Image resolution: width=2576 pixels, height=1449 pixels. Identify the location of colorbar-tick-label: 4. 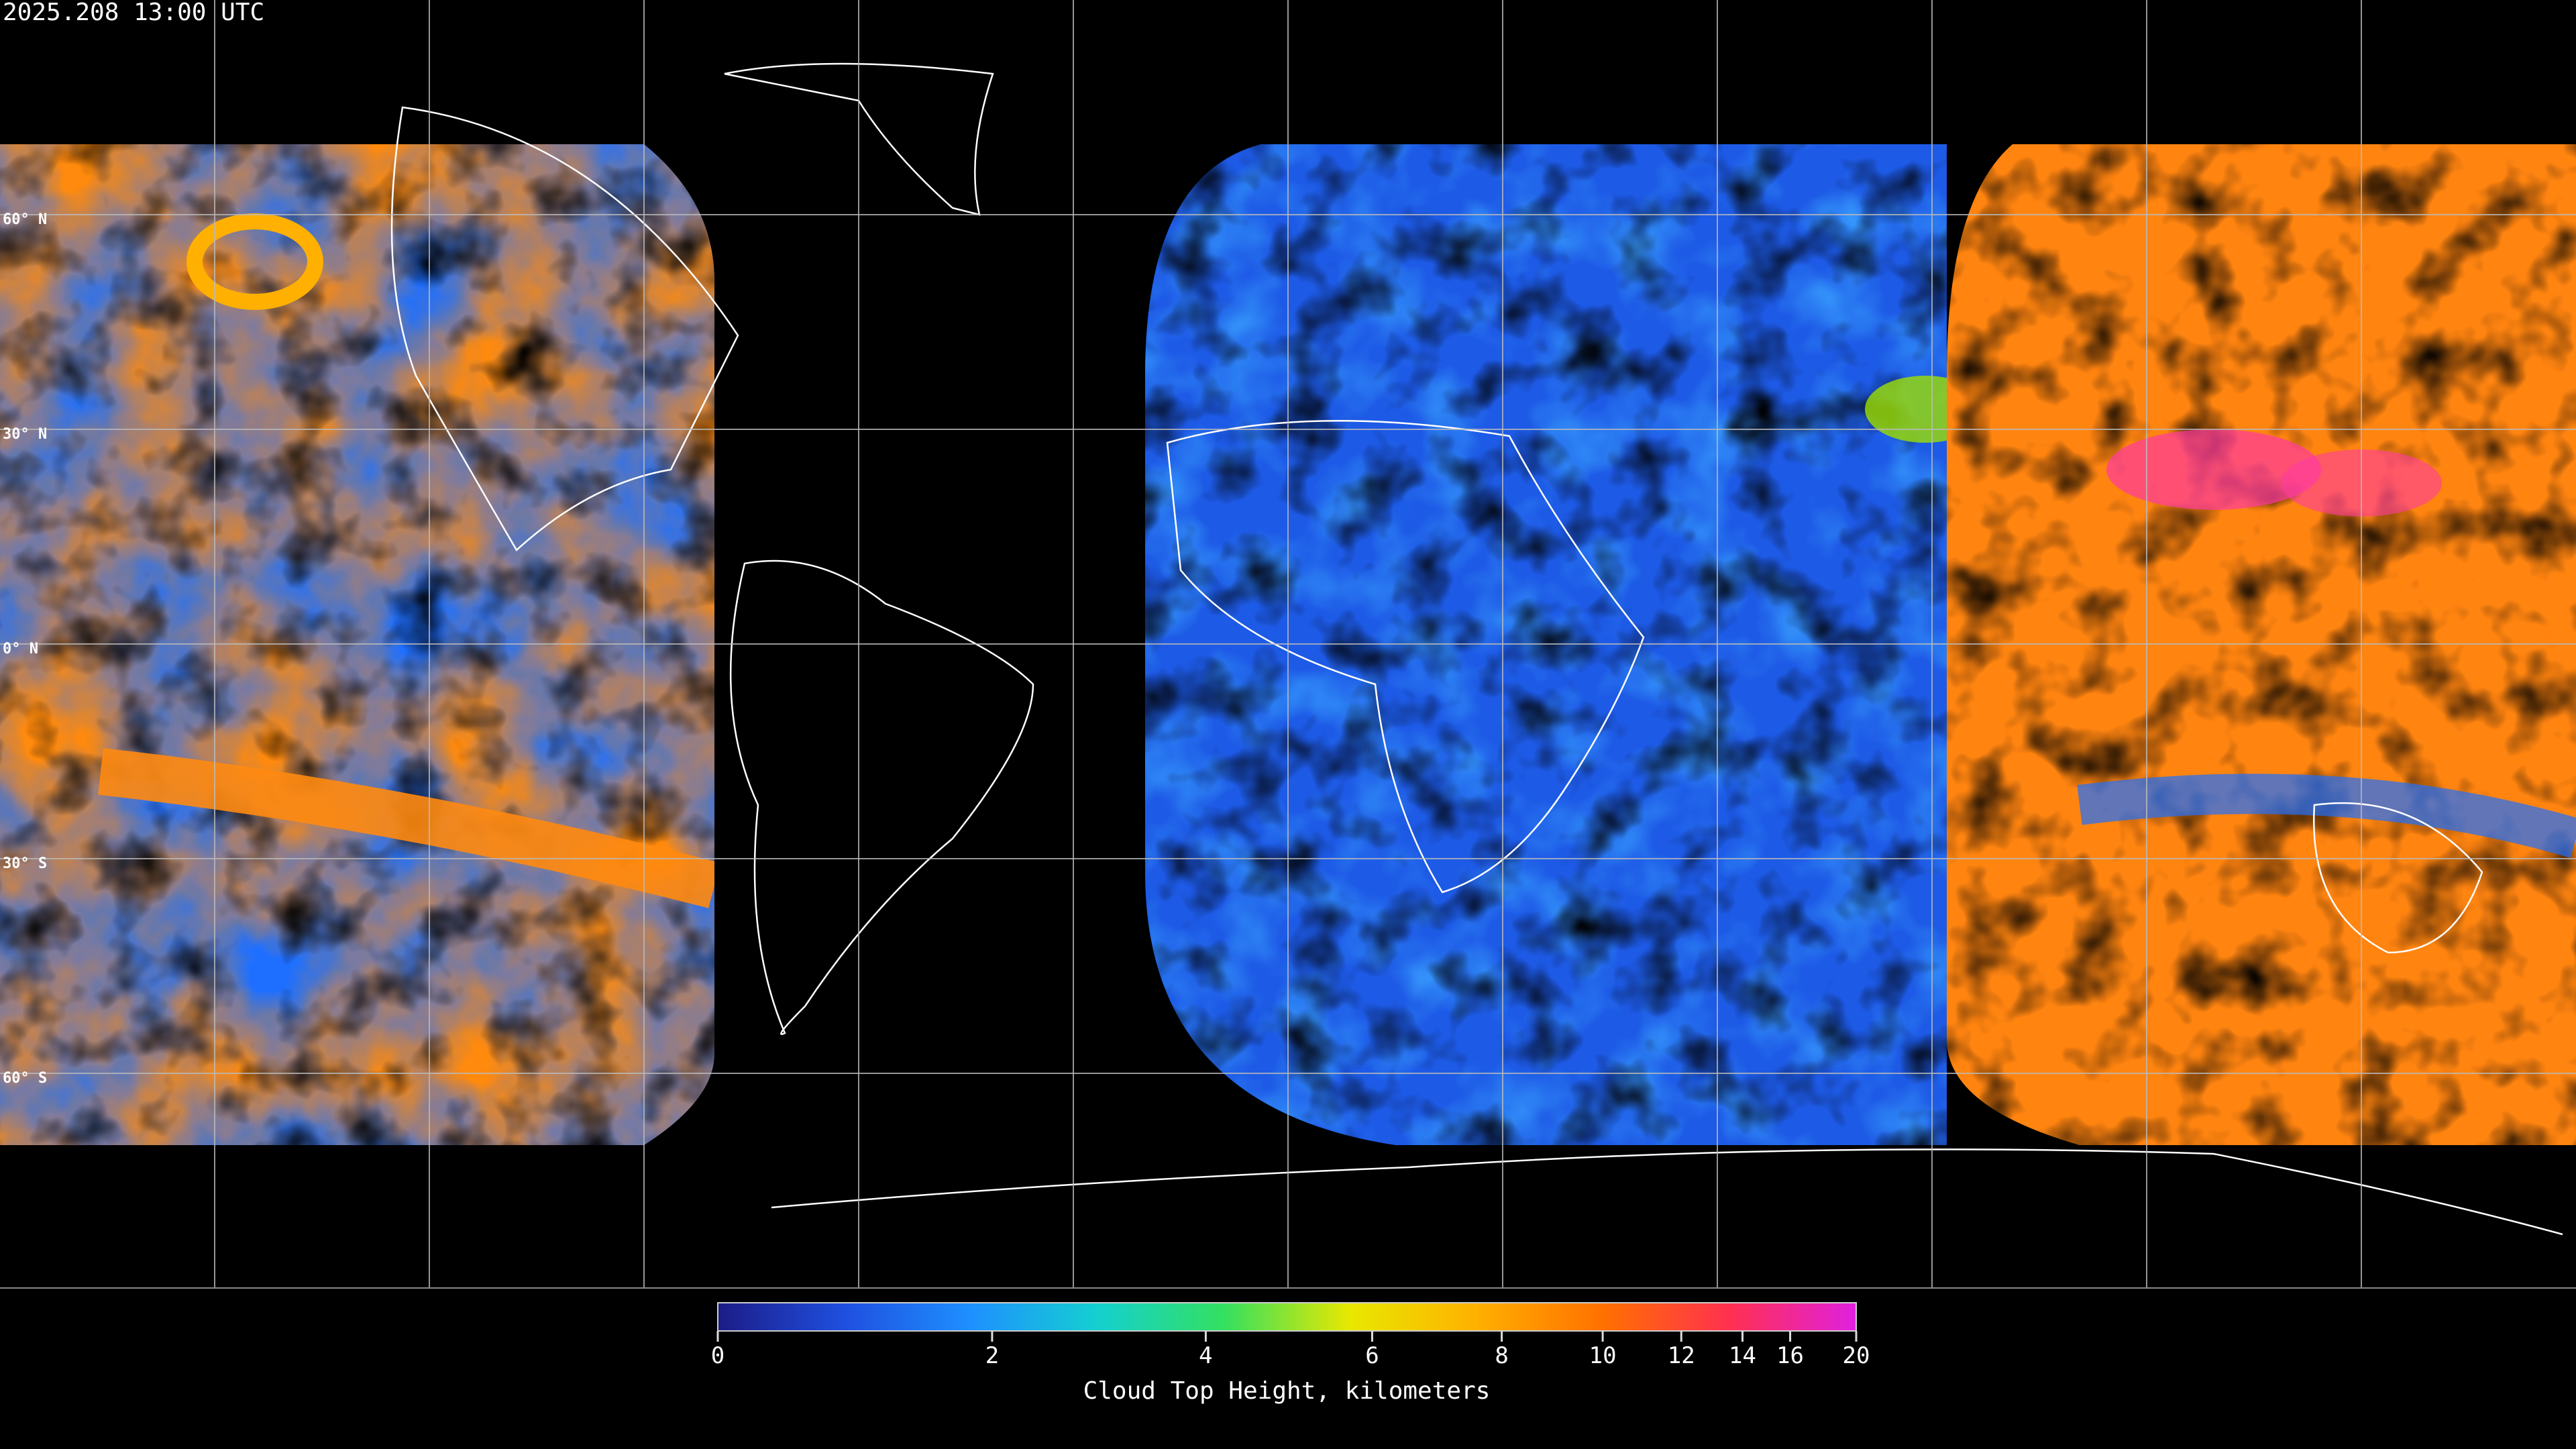
(1205, 1355).